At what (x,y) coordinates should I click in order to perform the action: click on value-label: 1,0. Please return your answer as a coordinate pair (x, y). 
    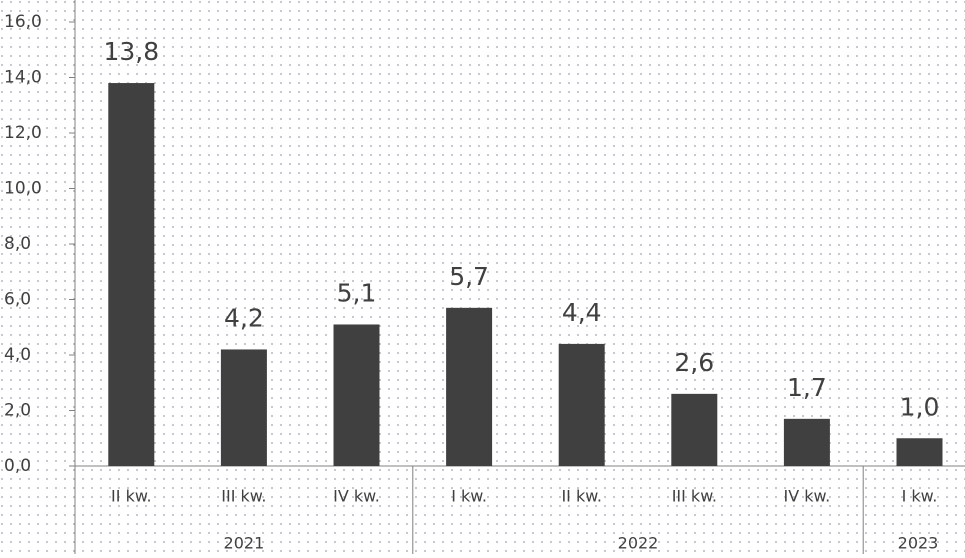
    Looking at the image, I should click on (920, 406).